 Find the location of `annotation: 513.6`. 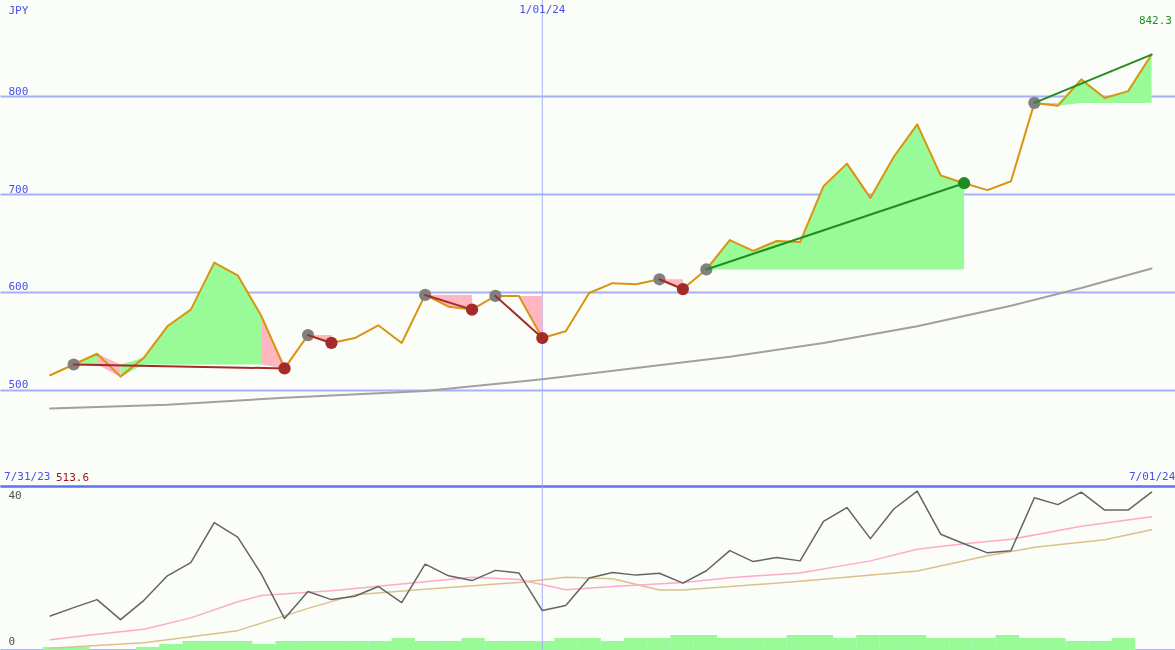

annotation: 513.6 is located at coordinates (73, 477).